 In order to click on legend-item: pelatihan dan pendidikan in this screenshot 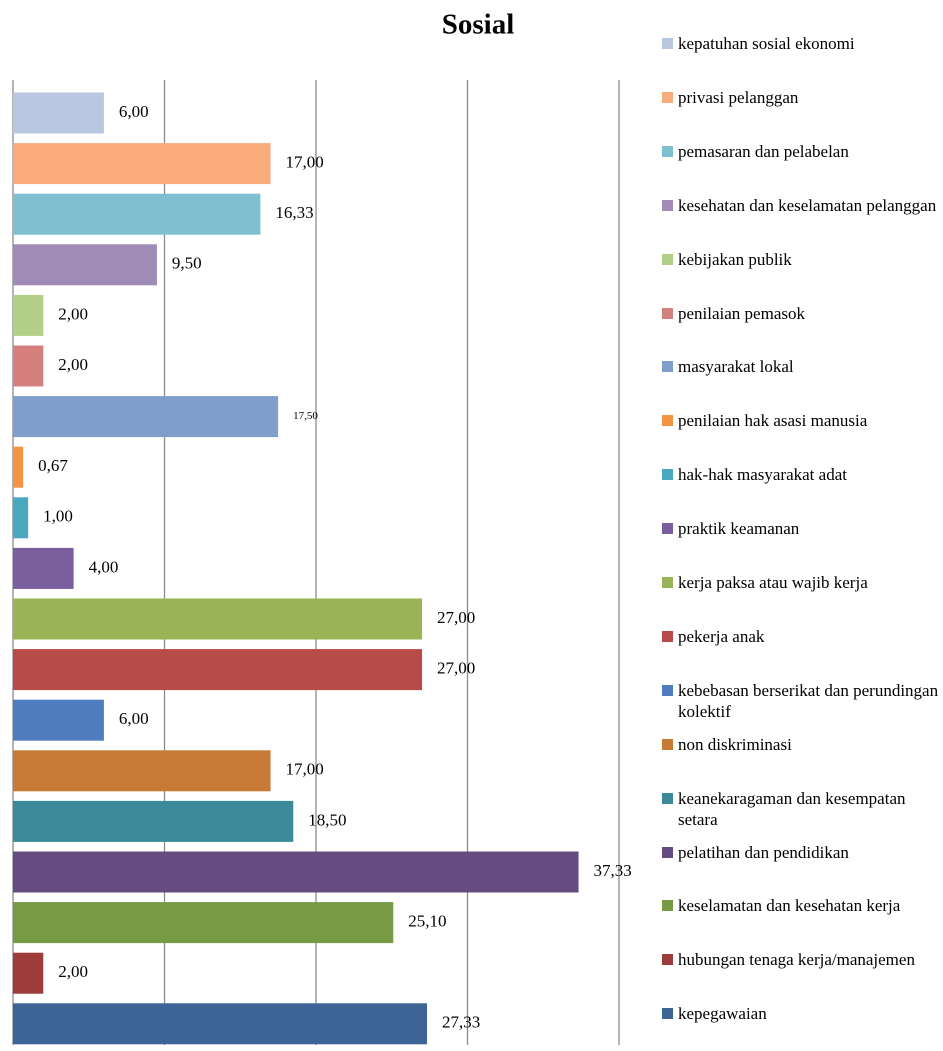, I will do `click(801, 852)`.